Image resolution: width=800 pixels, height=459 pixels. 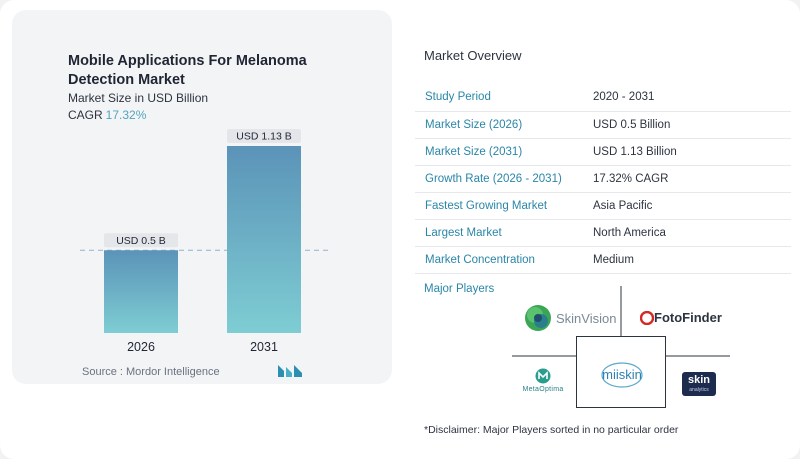 I want to click on overview-row: Market Concentration Medium, so click(x=603, y=260).